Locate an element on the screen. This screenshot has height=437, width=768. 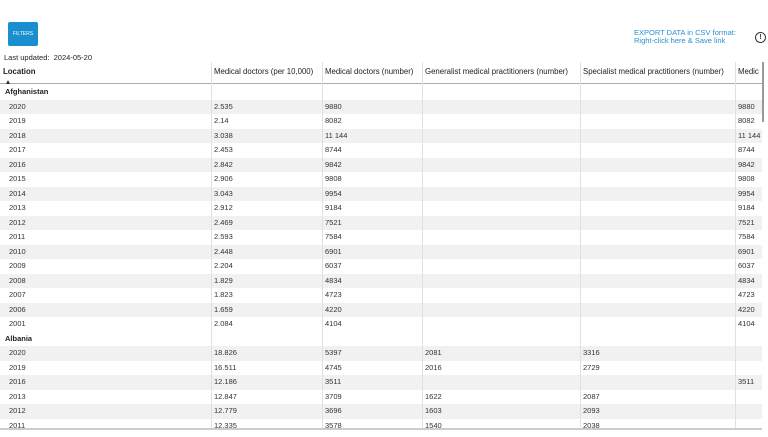
sort-arrow is located at coordinates (8, 82).